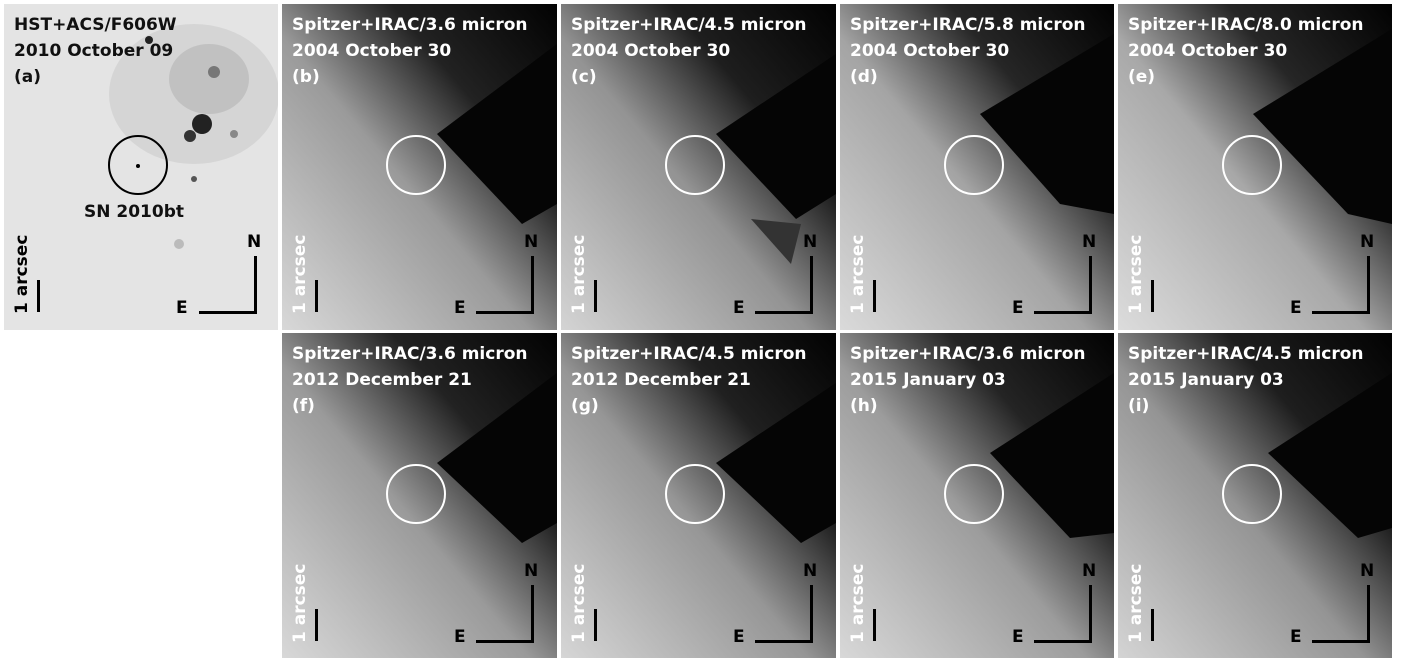  Describe the element at coordinates (968, 354) in the screenshot. I see `panel-h-instrument: Spitzer+IRAC/3.6 micron` at that location.